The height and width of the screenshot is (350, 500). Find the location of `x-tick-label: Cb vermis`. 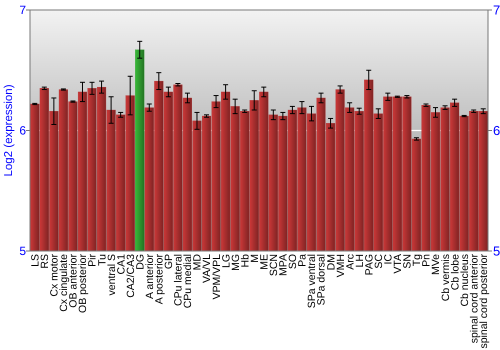

x-tick-label: Cb vermis is located at coordinates (446, 278).